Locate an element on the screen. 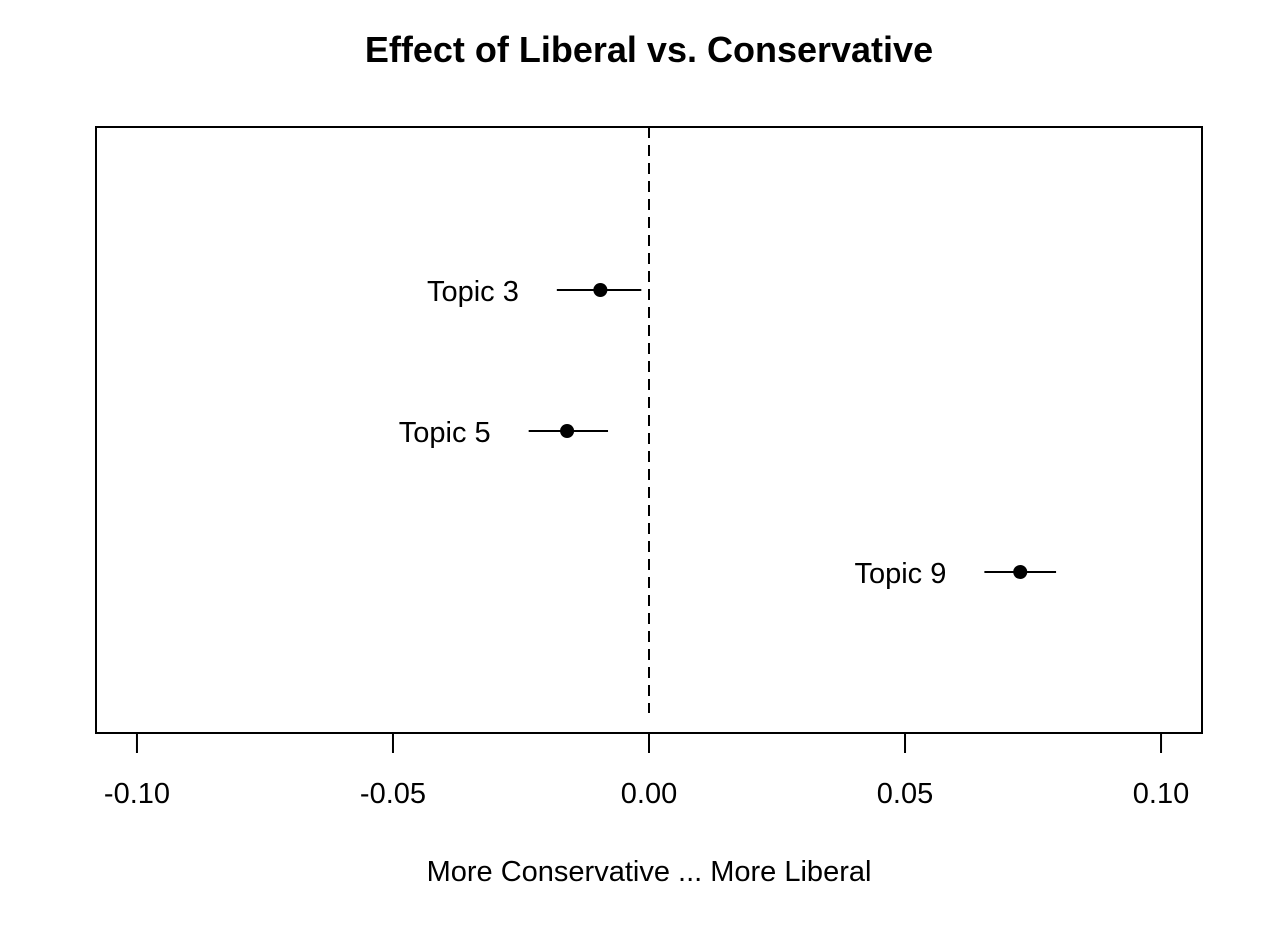  point-label: Topic 9 is located at coordinates (900, 574).